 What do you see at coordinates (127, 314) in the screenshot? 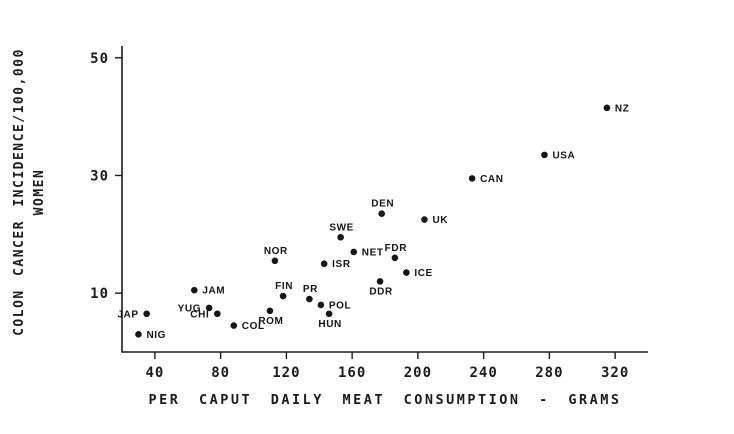
I see `point-label-jap: JAP` at bounding box center [127, 314].